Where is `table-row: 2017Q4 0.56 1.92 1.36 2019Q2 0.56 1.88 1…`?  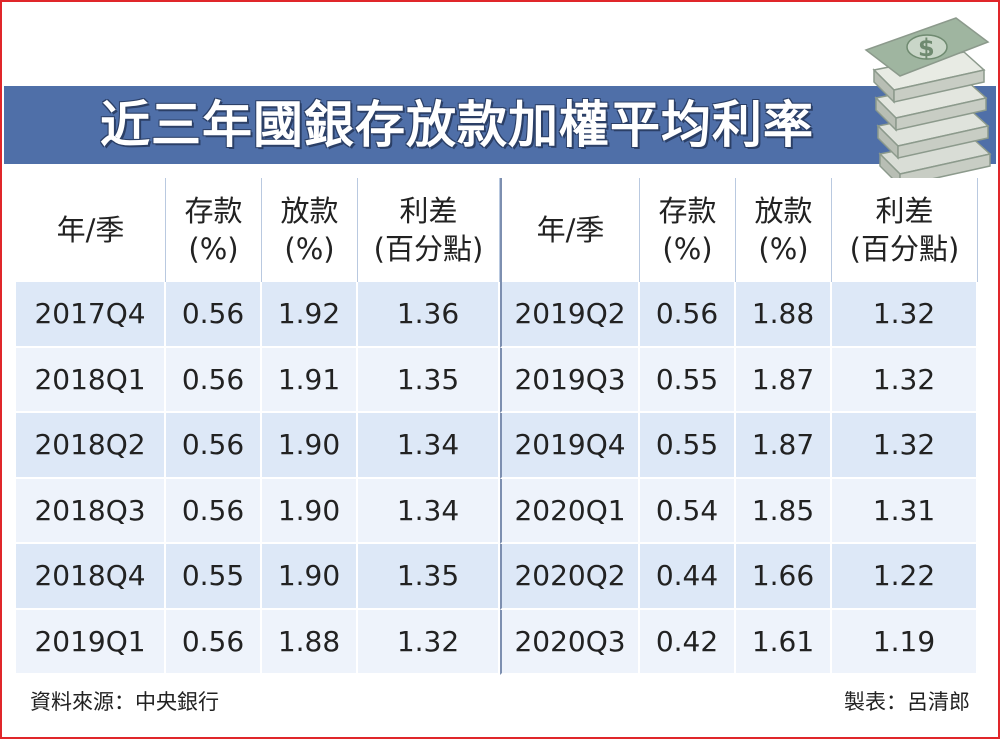
table-row: 2017Q4 0.56 1.92 1.36 2019Q2 0.56 1.88 1… is located at coordinates (497, 315).